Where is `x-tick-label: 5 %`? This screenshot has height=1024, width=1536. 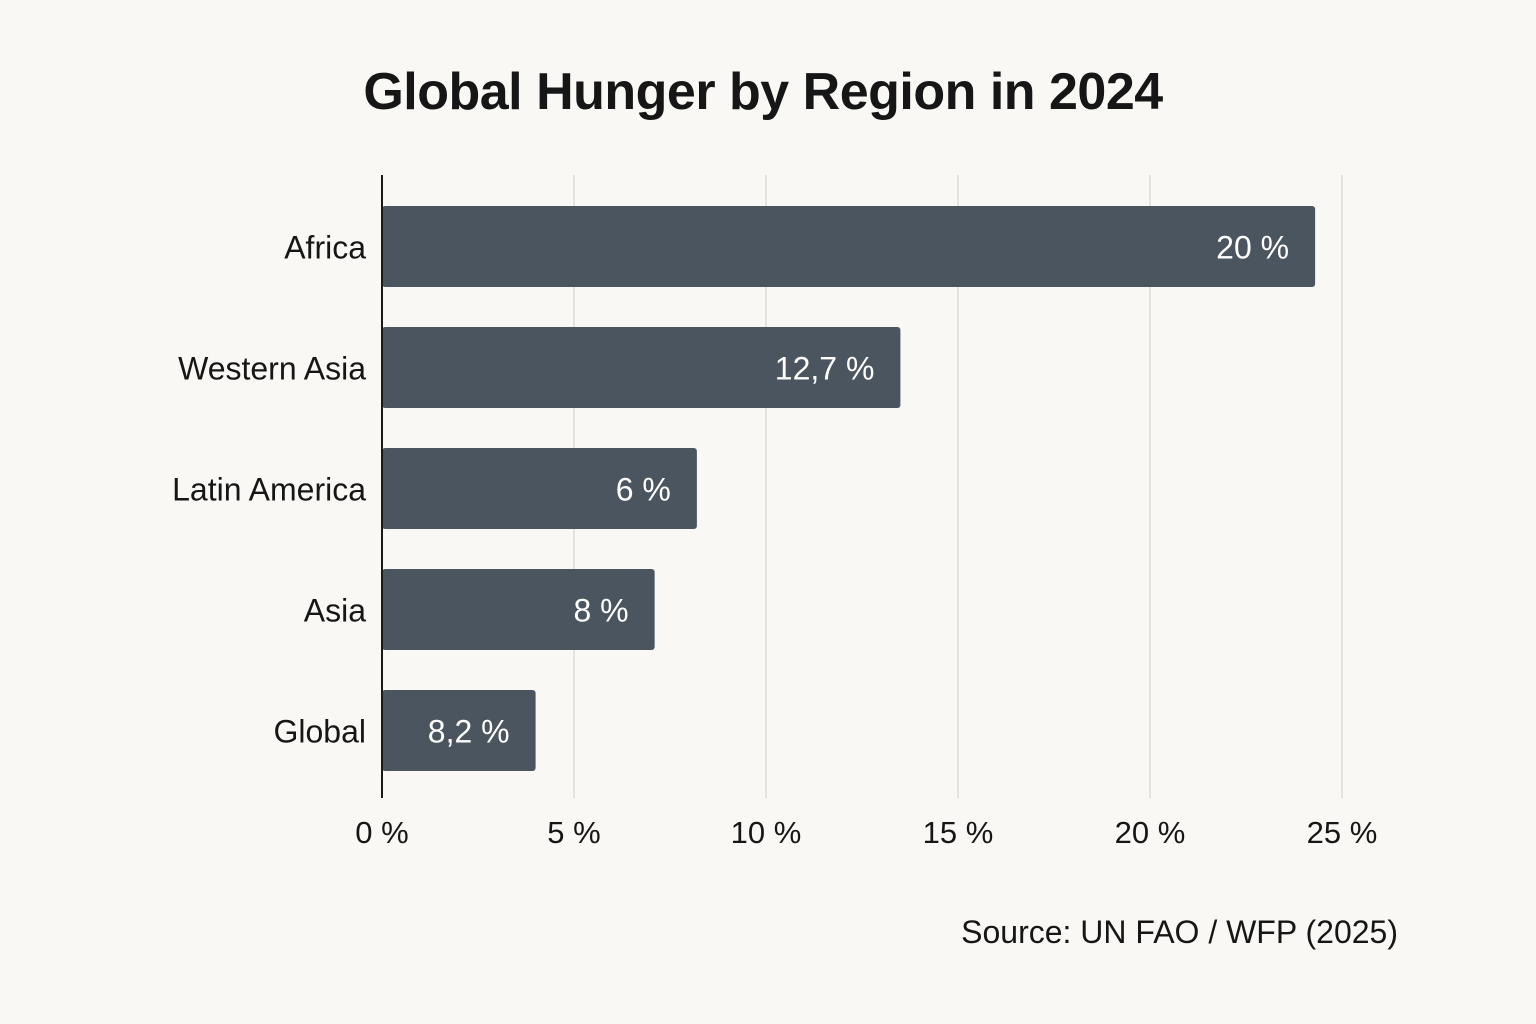
x-tick-label: 5 % is located at coordinates (573, 832).